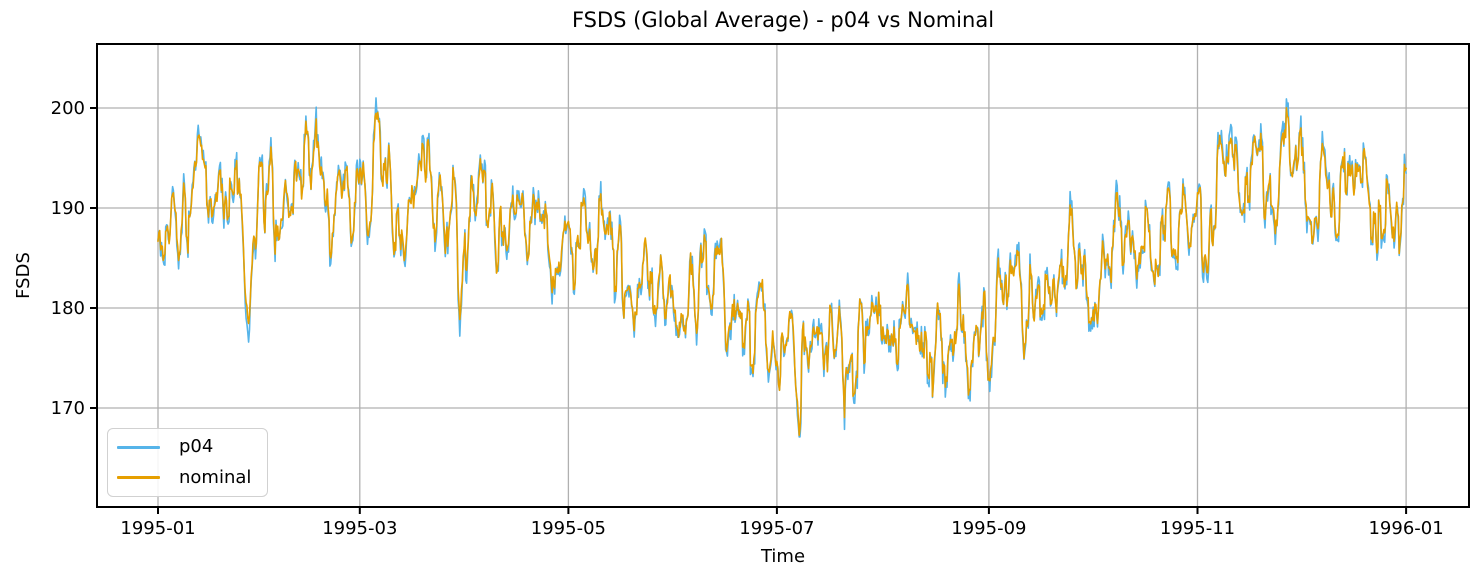 This screenshot has width=1483, height=584. I want to click on x-tick-label: 1995-05, so click(568, 528).